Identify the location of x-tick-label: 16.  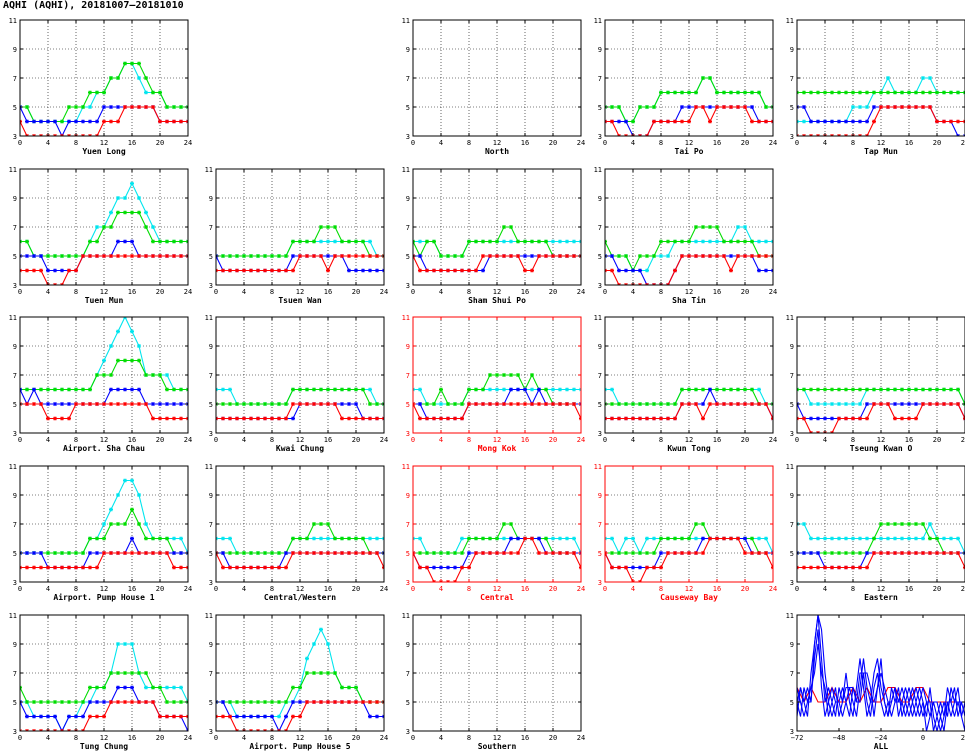
(717, 143).